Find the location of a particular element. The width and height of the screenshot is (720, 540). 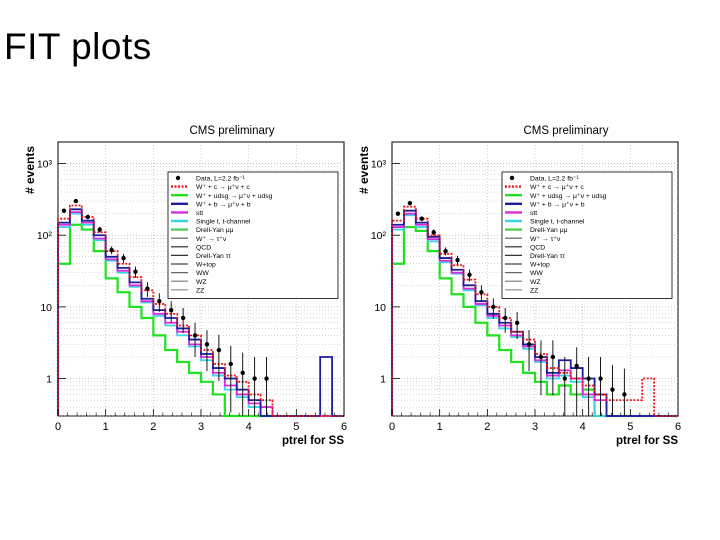

x-tick-label: 0 is located at coordinates (58, 427).